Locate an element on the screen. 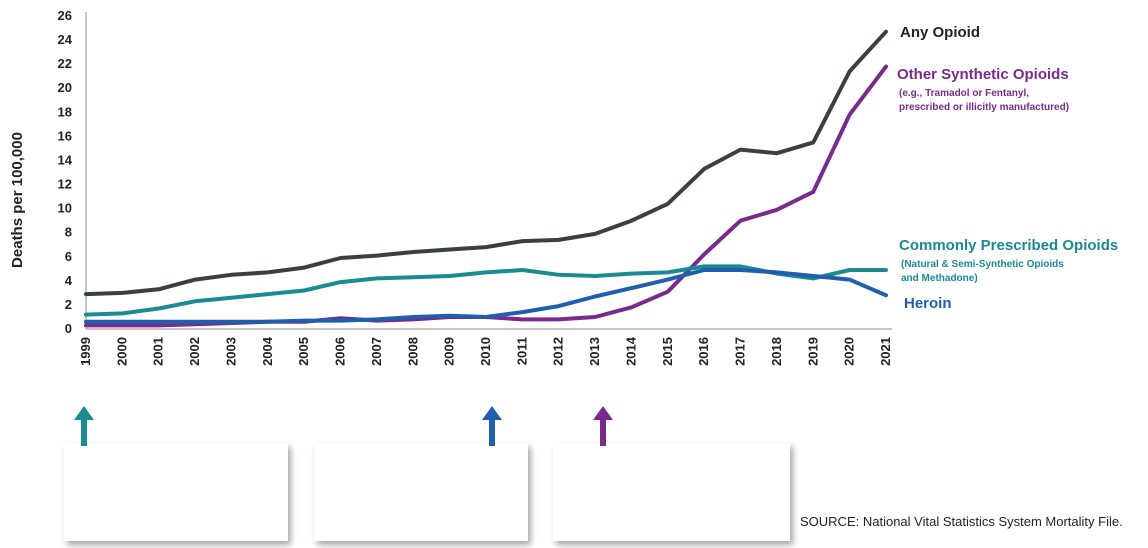 The width and height of the screenshot is (1148, 548). x-tick-label: 2008 is located at coordinates (412, 351).